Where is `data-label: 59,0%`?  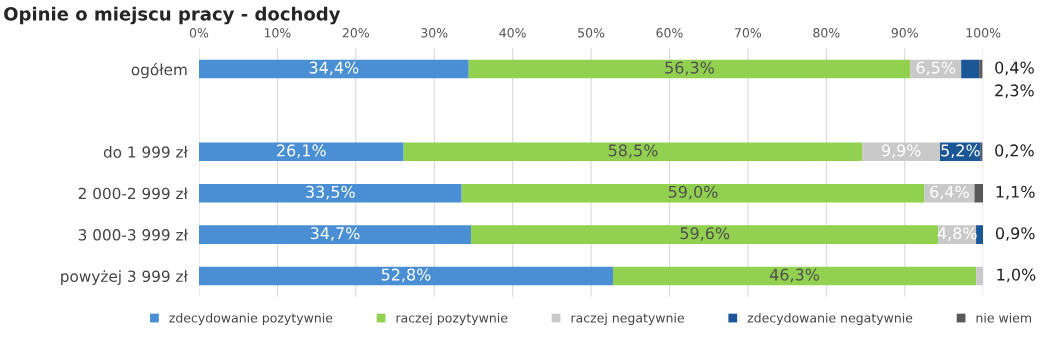
data-label: 59,0% is located at coordinates (693, 192).